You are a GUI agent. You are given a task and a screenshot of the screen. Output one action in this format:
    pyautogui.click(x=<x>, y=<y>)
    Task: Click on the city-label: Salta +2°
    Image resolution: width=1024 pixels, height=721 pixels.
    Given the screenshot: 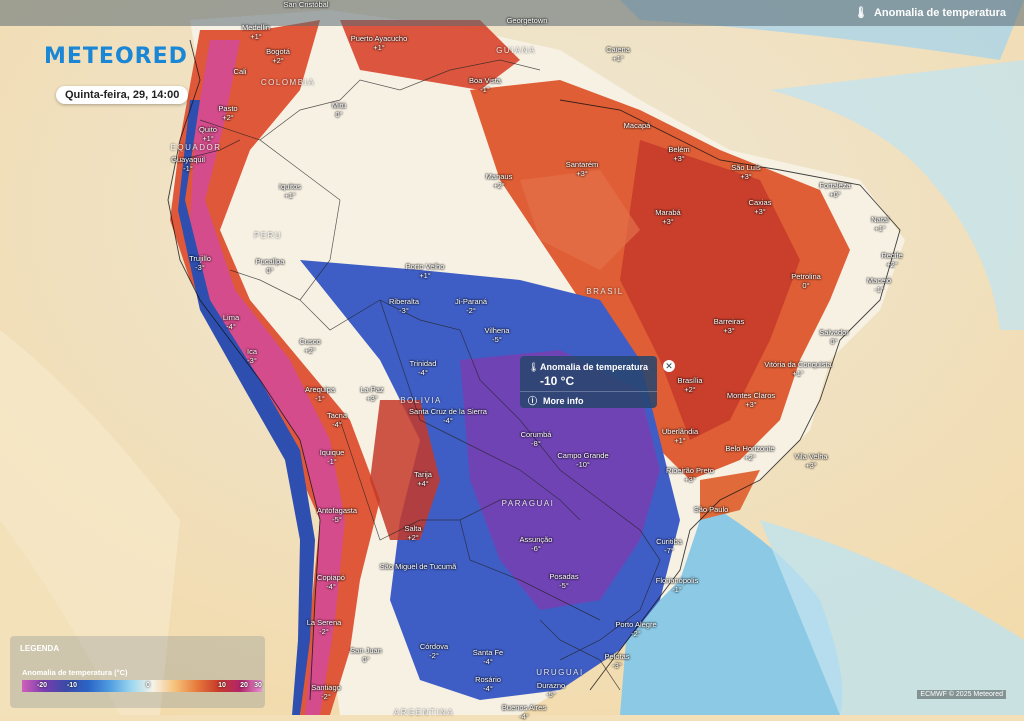 What is the action you would take?
    pyautogui.click(x=412, y=533)
    